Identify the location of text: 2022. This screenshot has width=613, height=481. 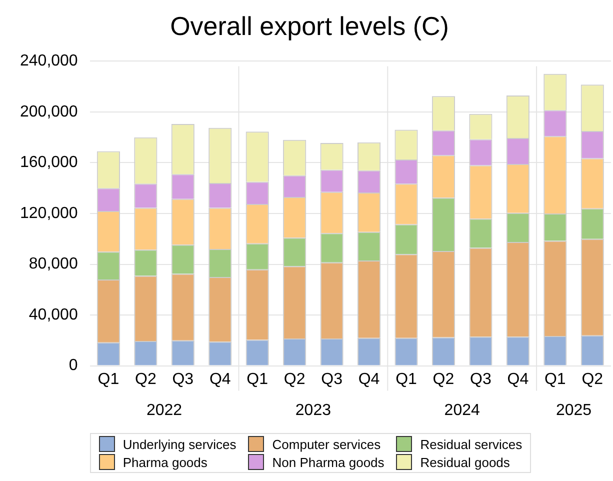
(164, 411).